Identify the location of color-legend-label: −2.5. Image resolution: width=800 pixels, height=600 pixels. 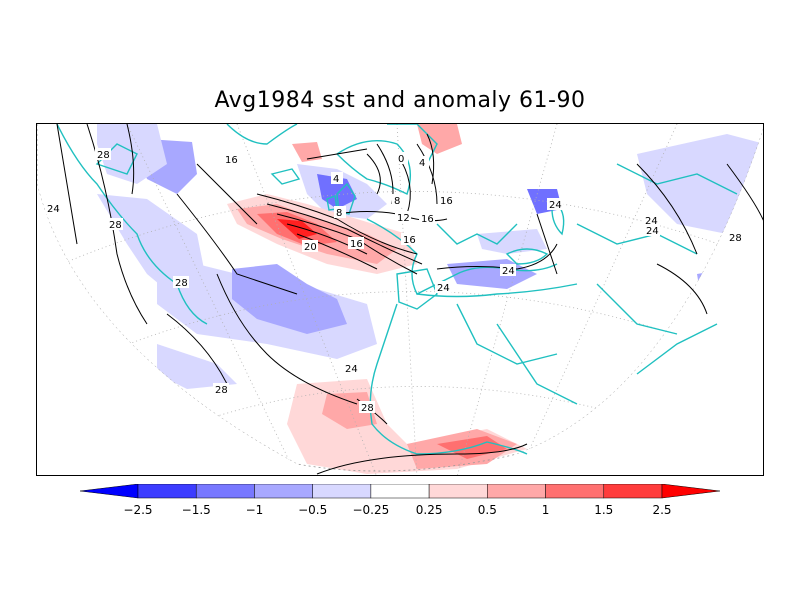
(137, 510).